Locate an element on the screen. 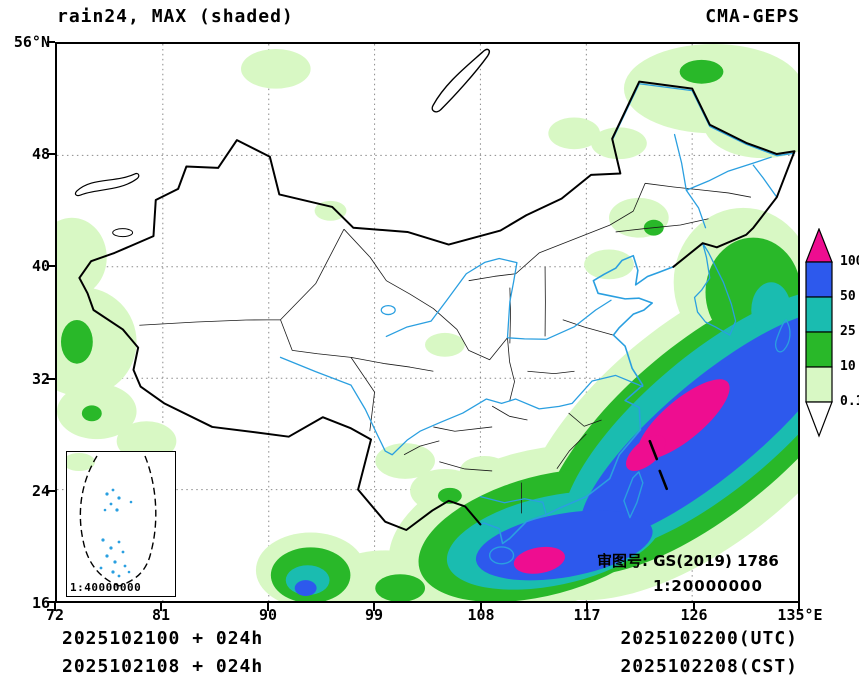  colorbar-seg-gt100 is located at coordinates (819, 245).